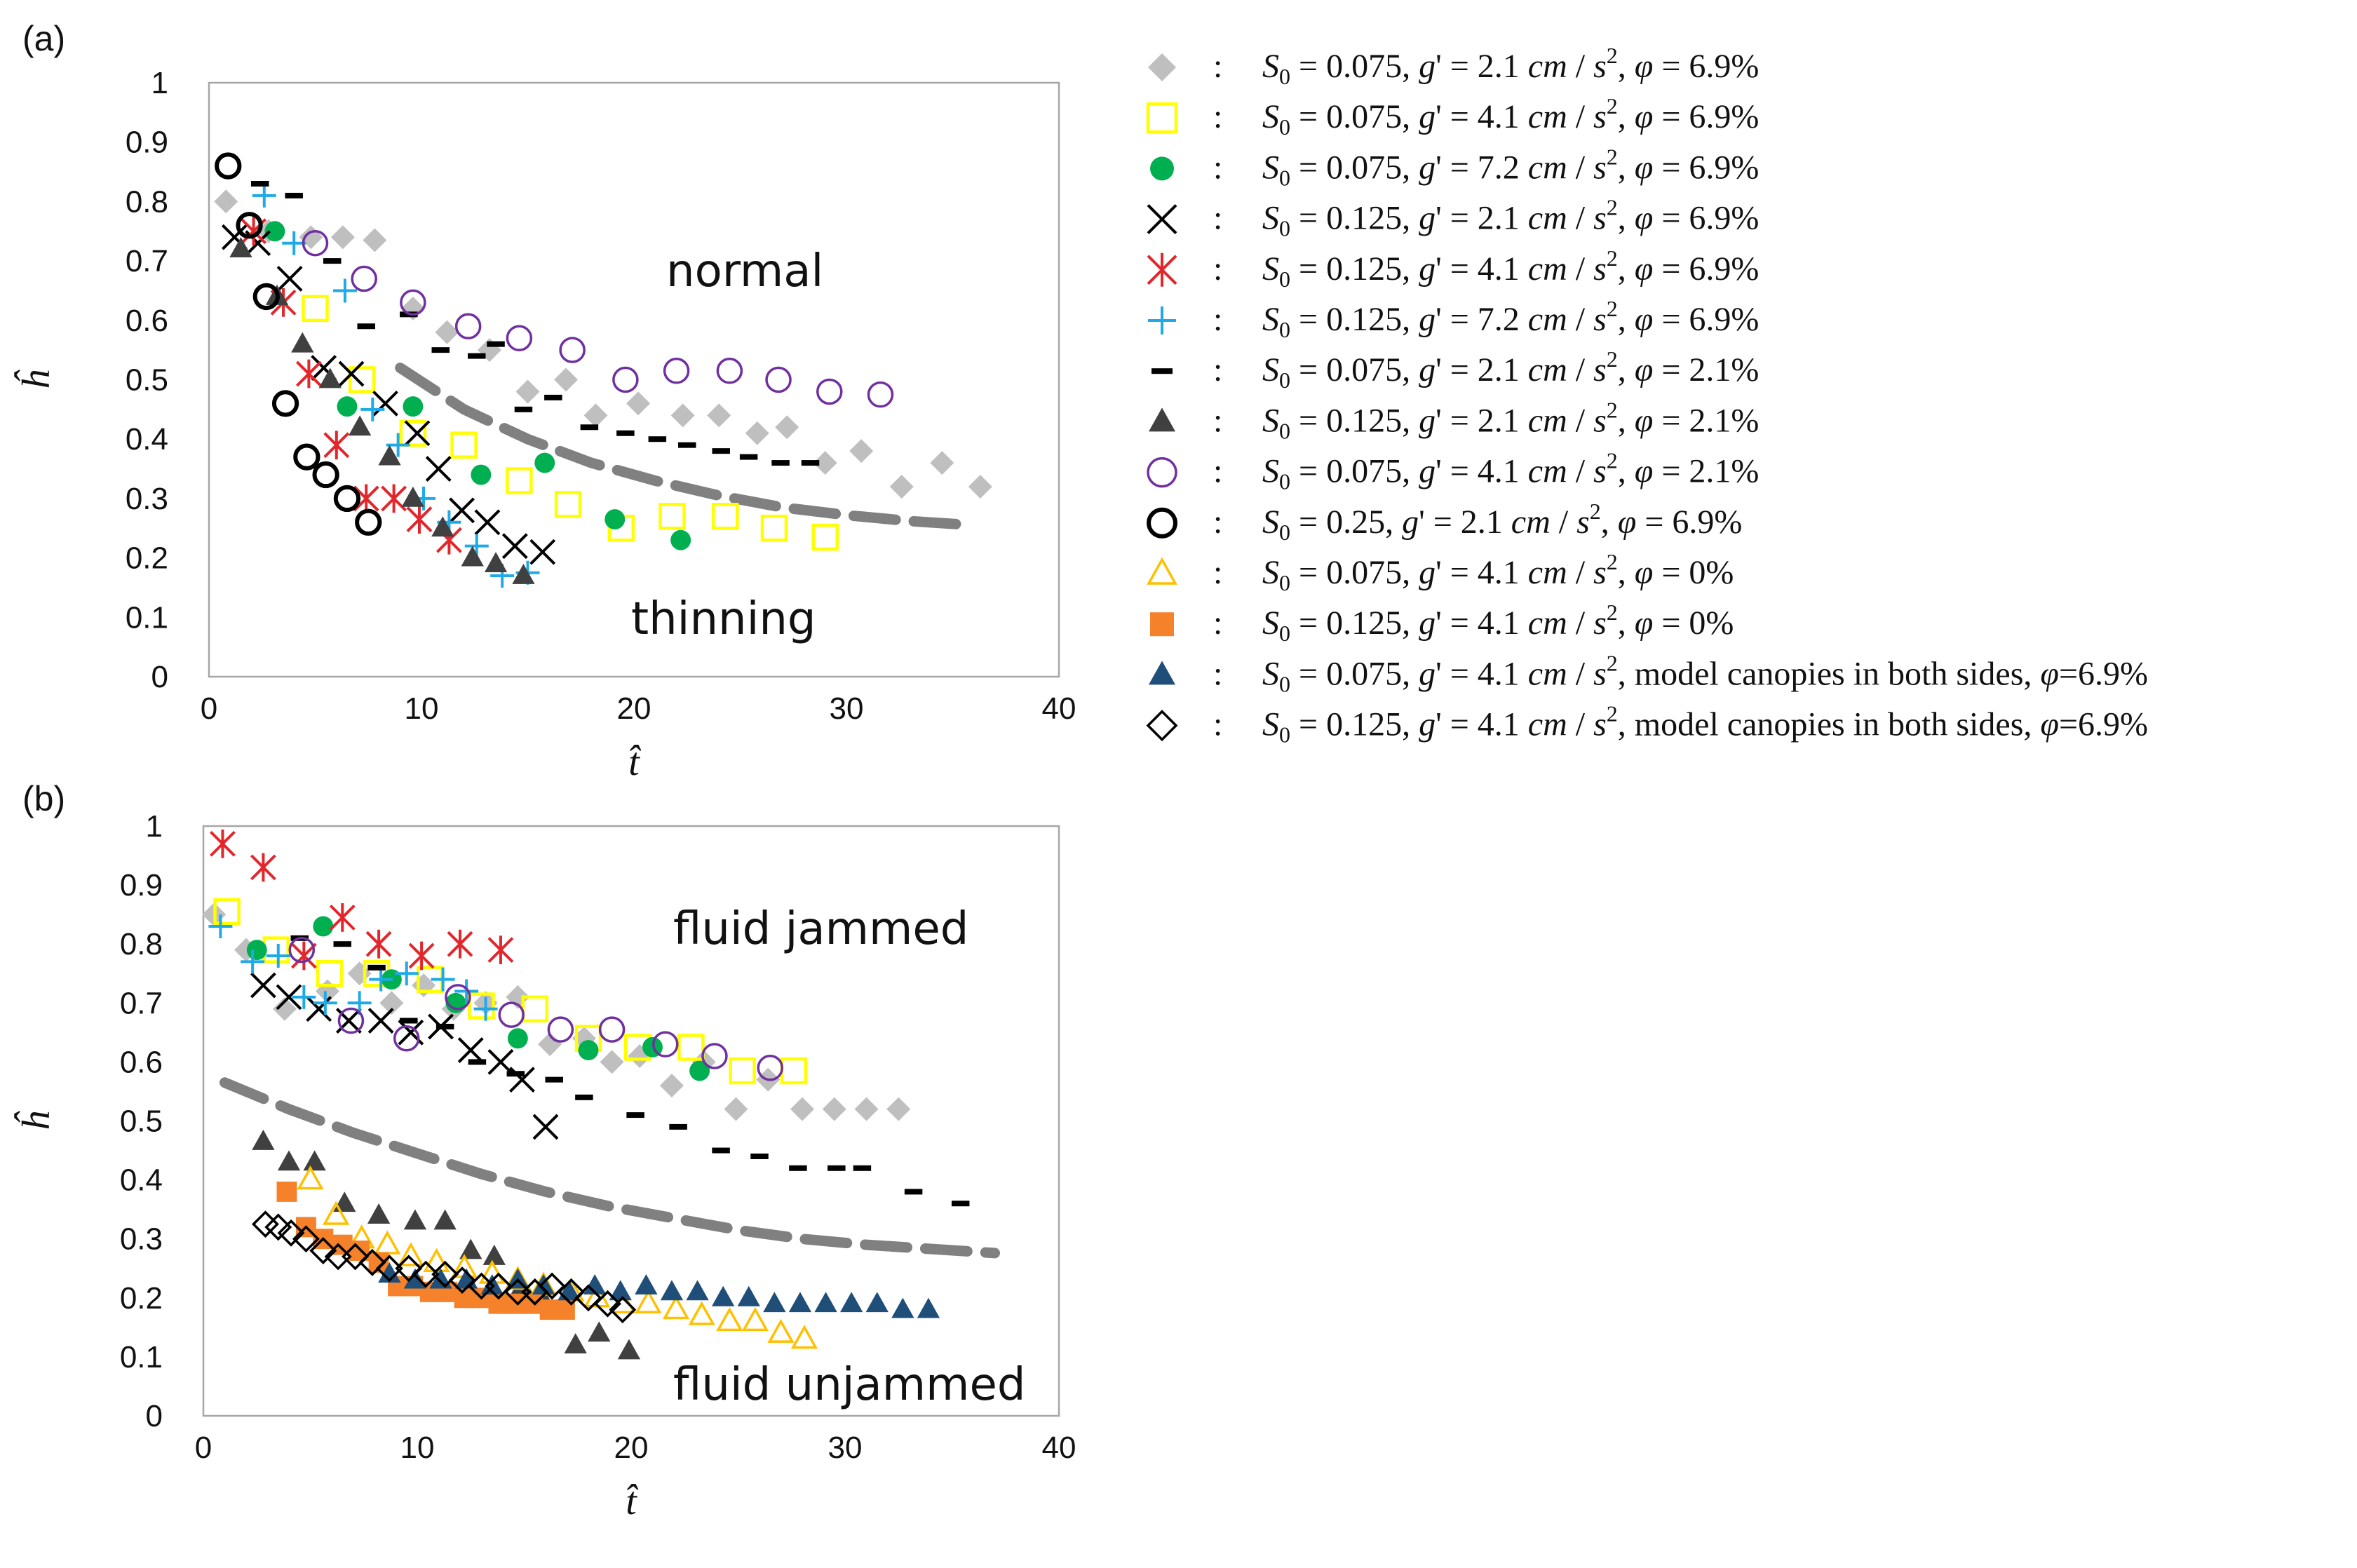 The width and height of the screenshot is (2357, 1568). What do you see at coordinates (147, 617) in the screenshot?
I see `y-tick-label: 0.1` at bounding box center [147, 617].